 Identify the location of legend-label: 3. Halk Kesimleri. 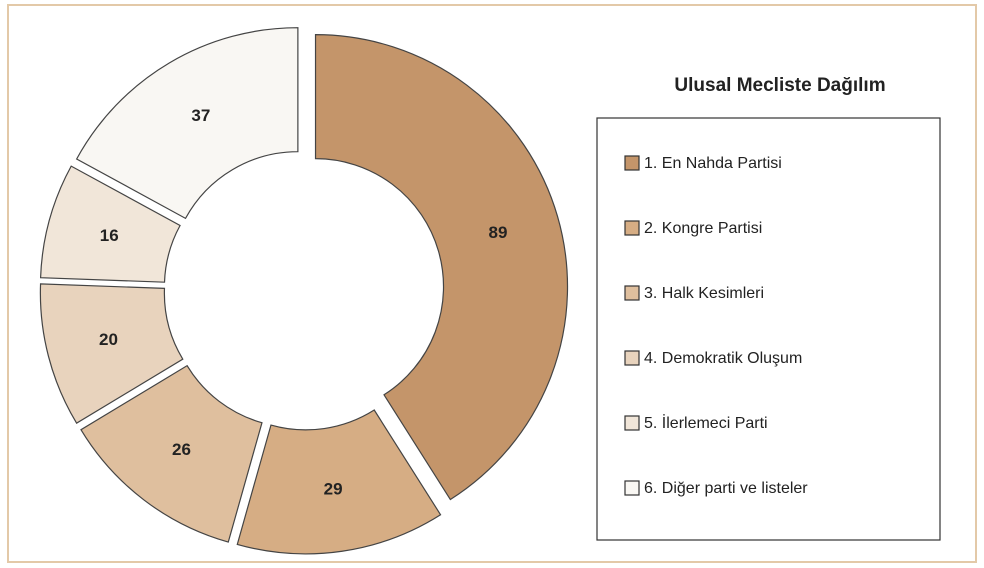
(704, 293).